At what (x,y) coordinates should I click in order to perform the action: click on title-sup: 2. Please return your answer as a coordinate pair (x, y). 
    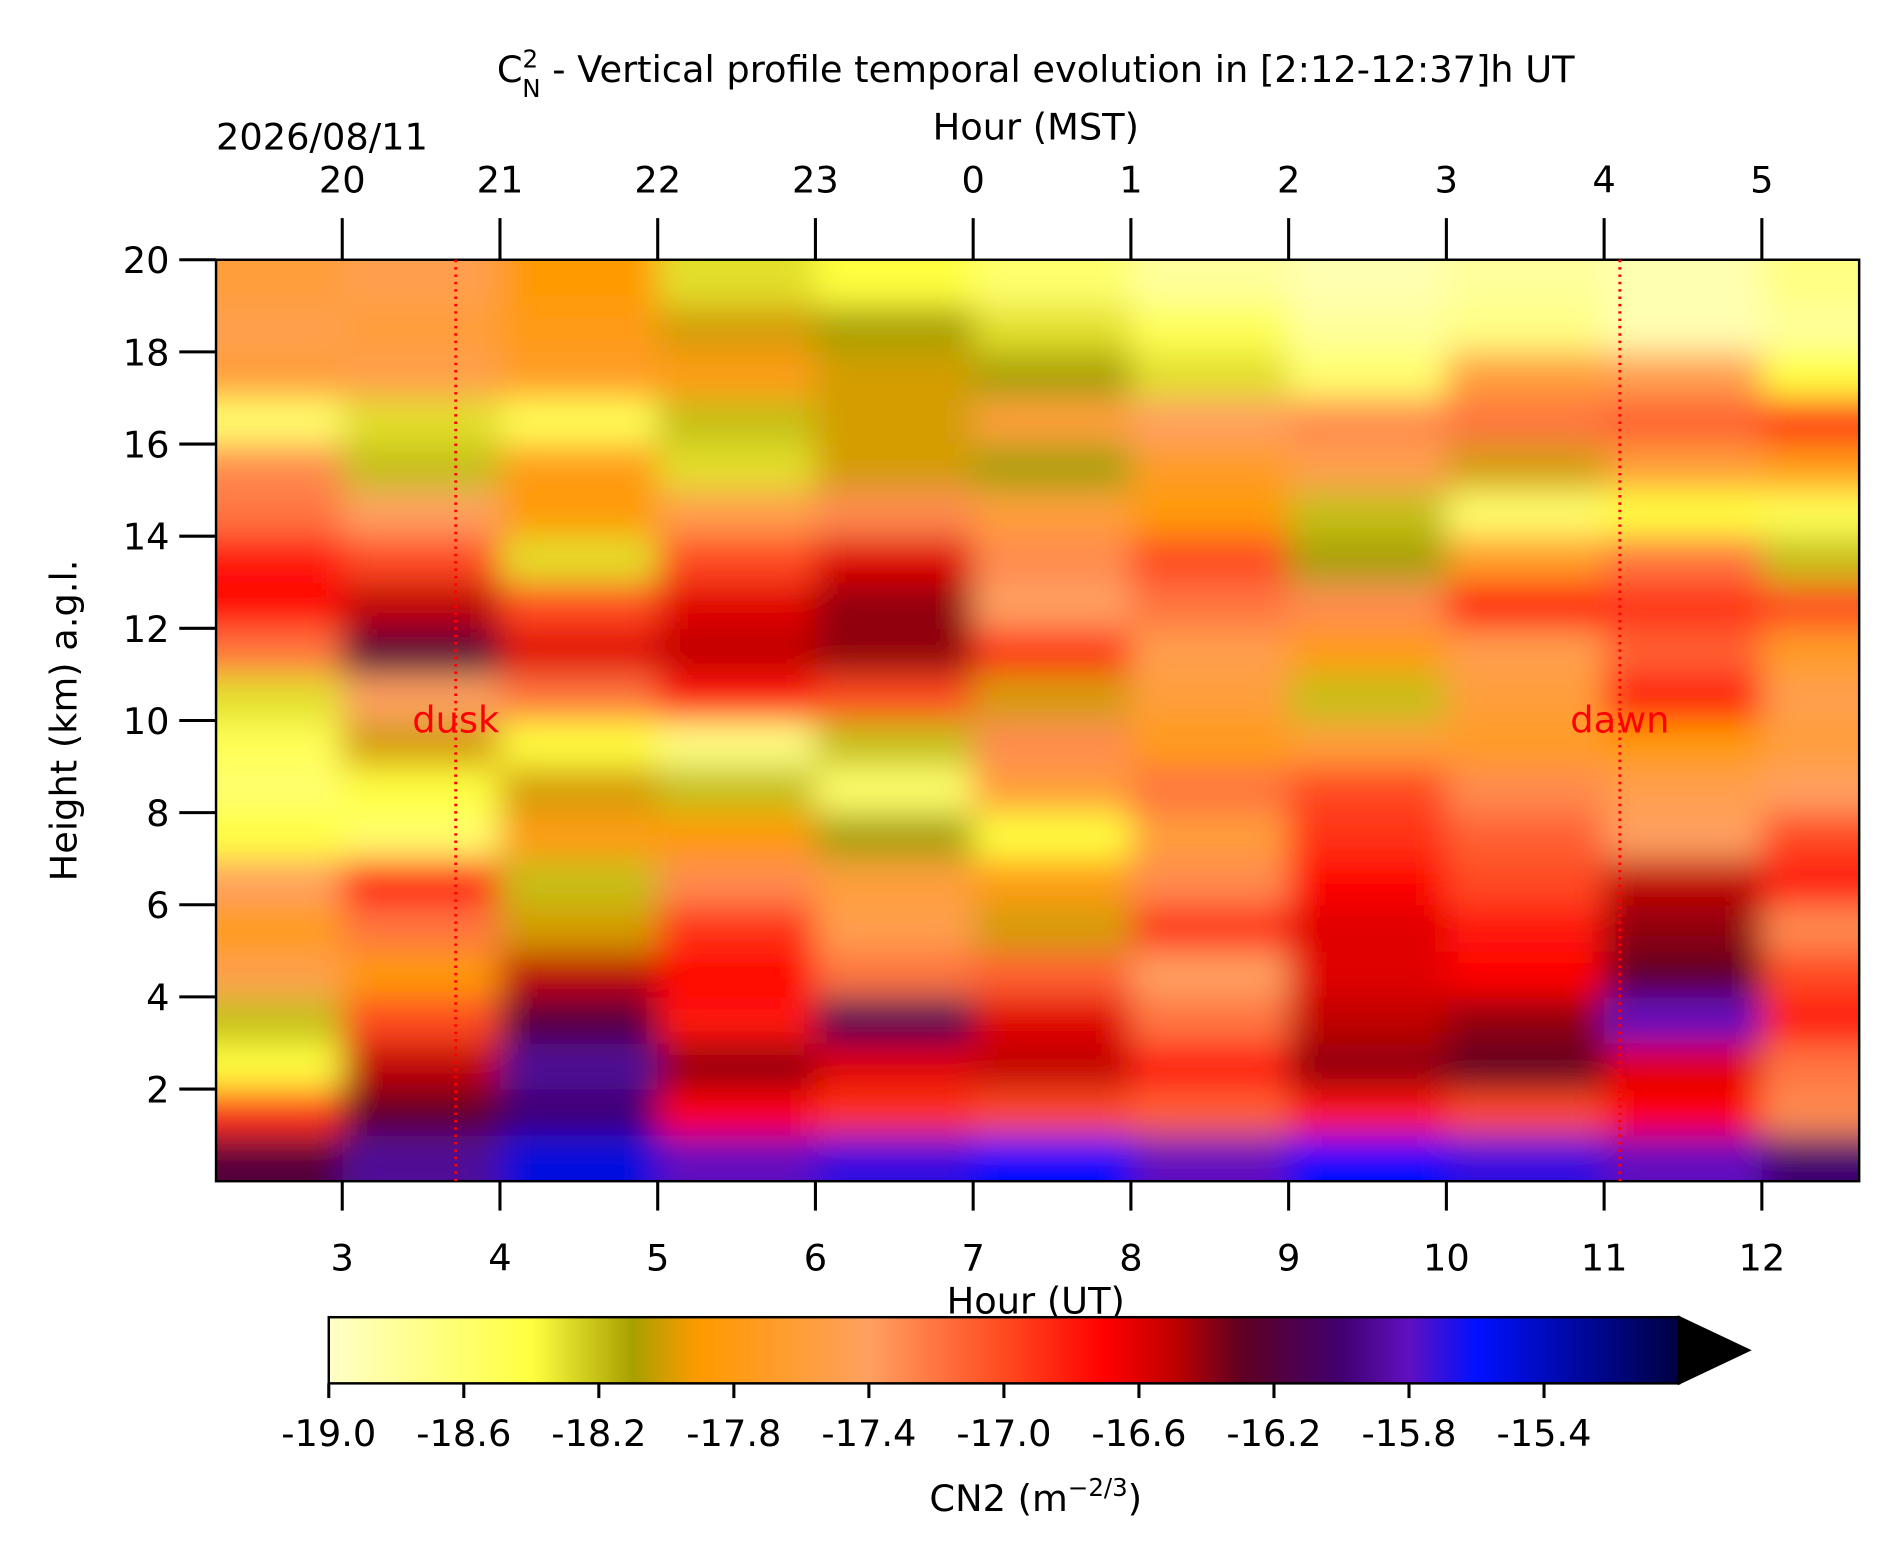
    Looking at the image, I should click on (531, 58).